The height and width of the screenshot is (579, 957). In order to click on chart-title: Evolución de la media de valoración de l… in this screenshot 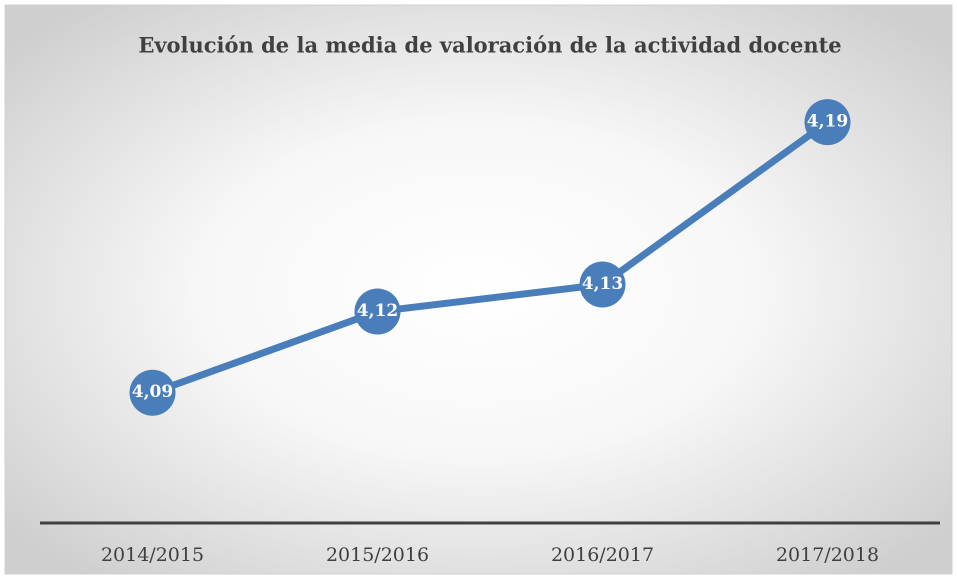, I will do `click(489, 45)`.